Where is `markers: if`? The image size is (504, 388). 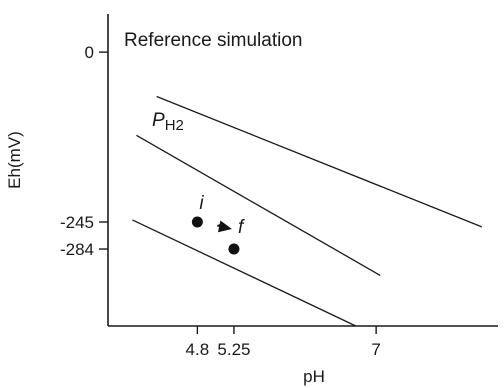 markers: if is located at coordinates (218, 224).